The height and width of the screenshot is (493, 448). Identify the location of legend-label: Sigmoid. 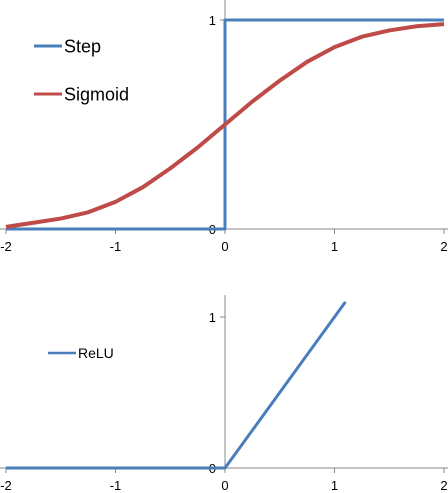
(96, 94).